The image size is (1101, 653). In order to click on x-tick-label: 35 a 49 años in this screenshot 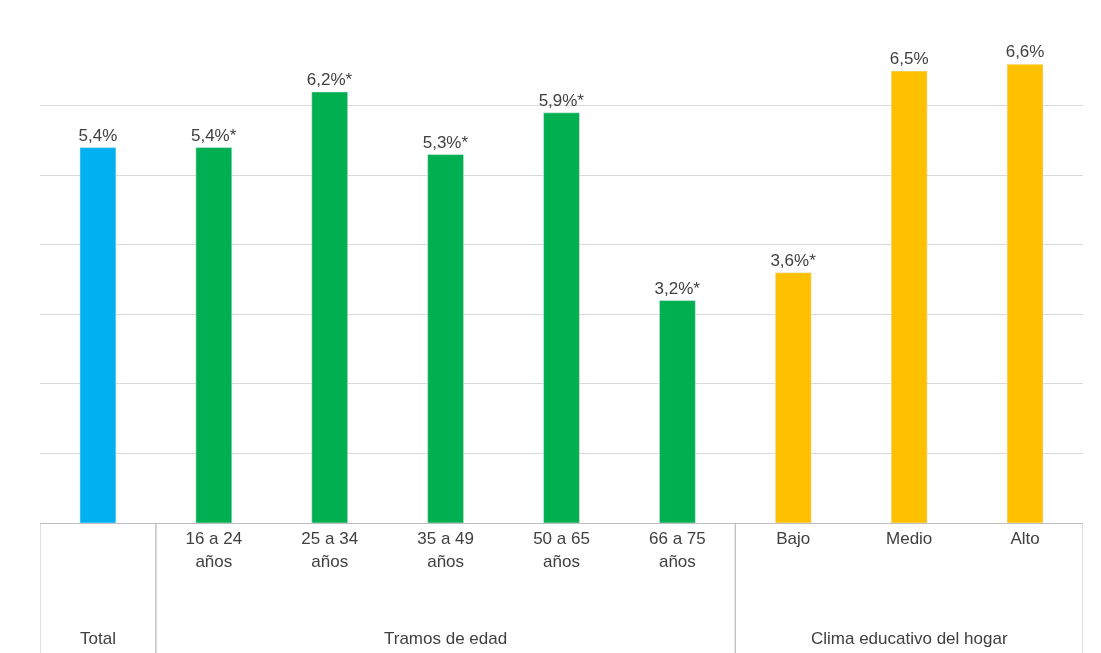, I will do `click(445, 550)`.